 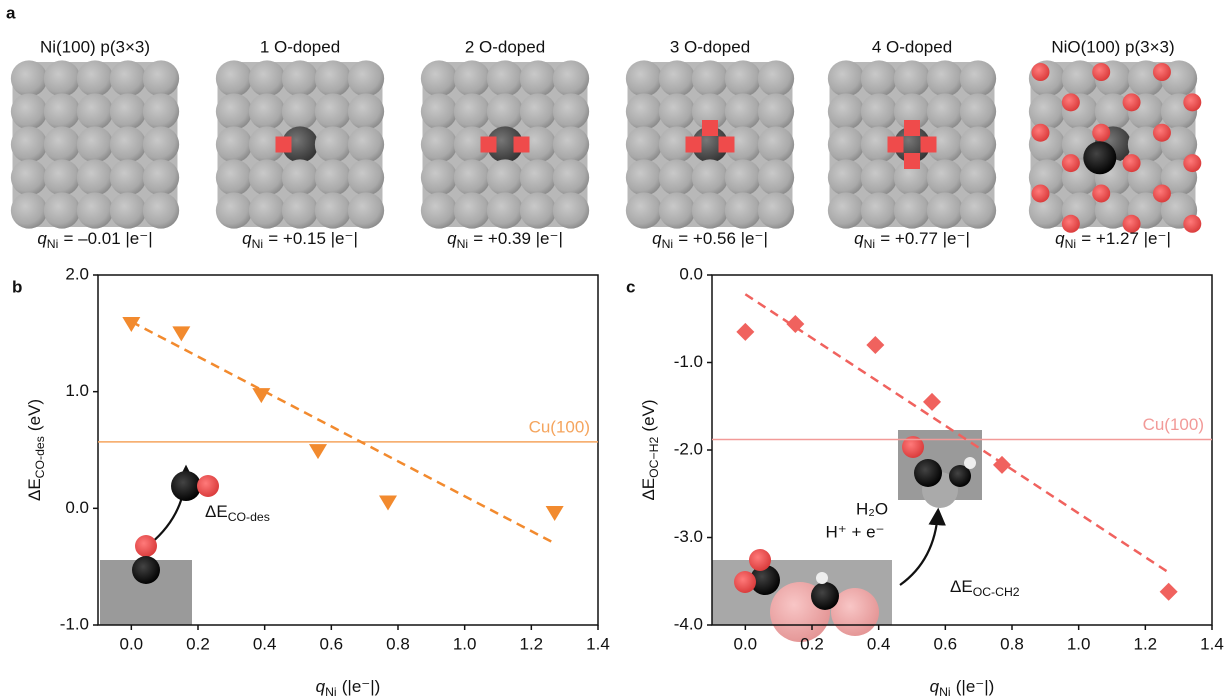 What do you see at coordinates (313, 238) in the screenshot?
I see `text-part: = +0.15 |e⁻|` at bounding box center [313, 238].